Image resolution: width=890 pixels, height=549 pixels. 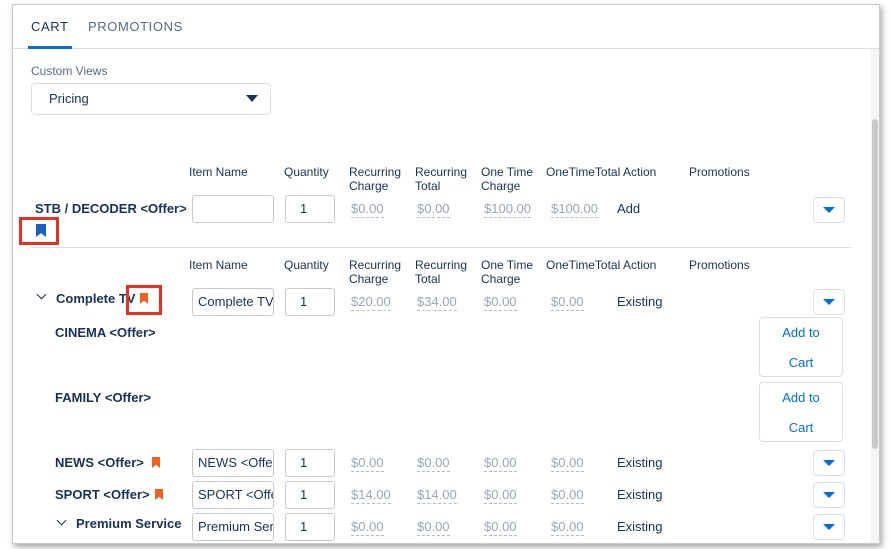 What do you see at coordinates (574, 209) in the screenshot?
I see `one-time-total-value: $100.00` at bounding box center [574, 209].